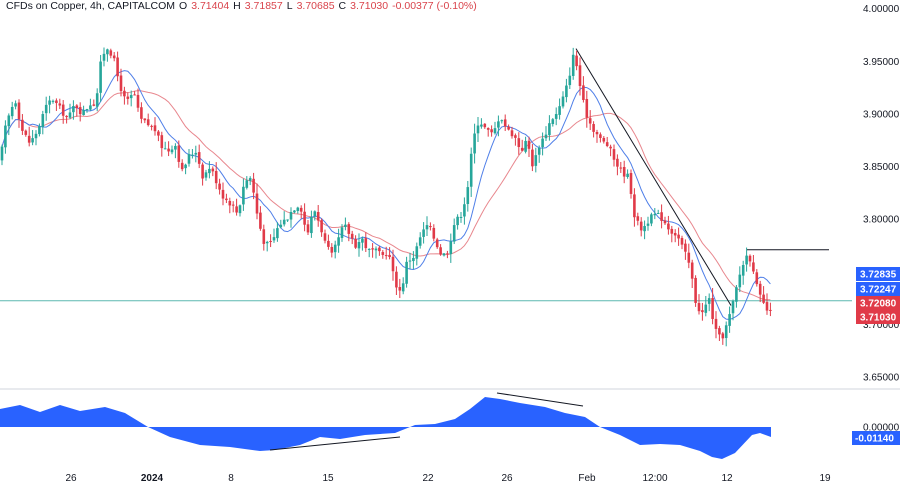 The width and height of the screenshot is (900, 486). Describe the element at coordinates (878, 274) in the screenshot. I see `price-tag: 3.72835` at that location.